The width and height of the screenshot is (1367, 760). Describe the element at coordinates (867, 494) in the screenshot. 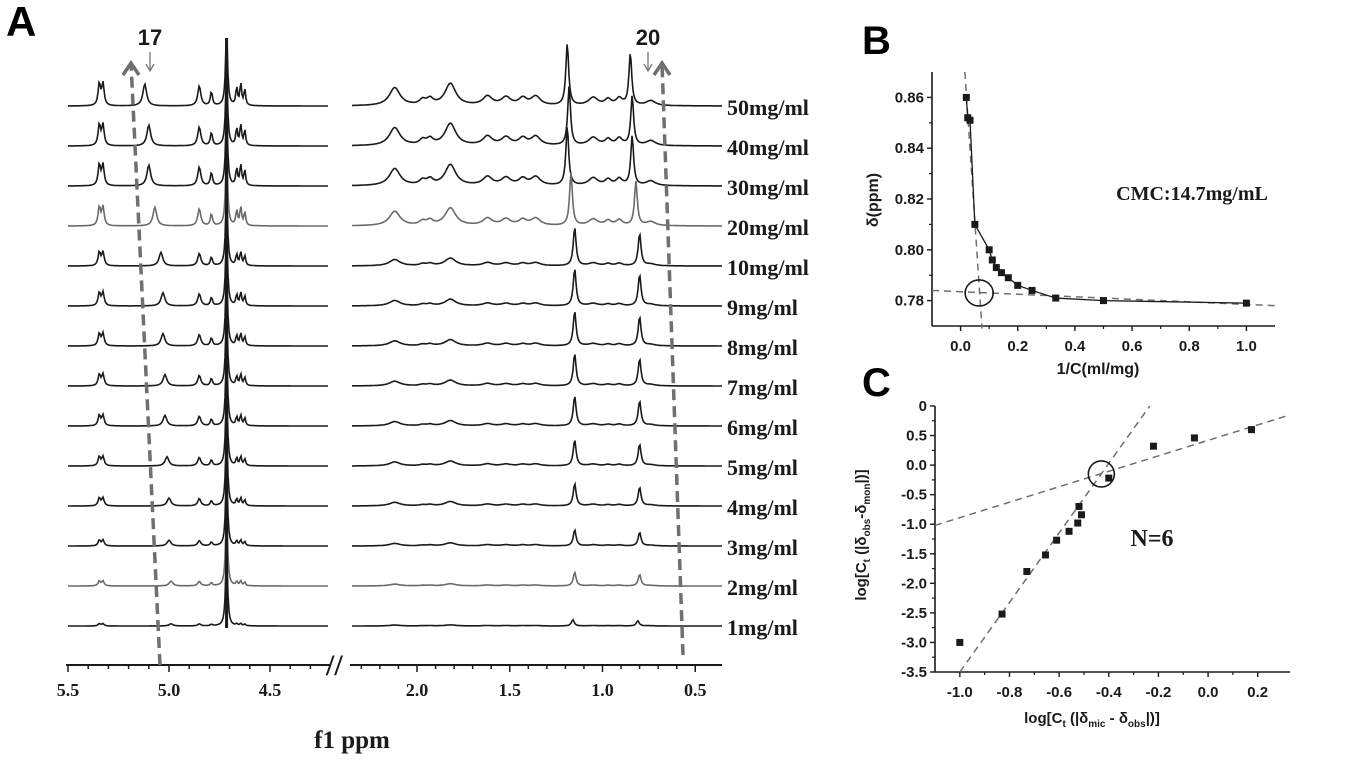

I see `label-subscript: mon` at that location.